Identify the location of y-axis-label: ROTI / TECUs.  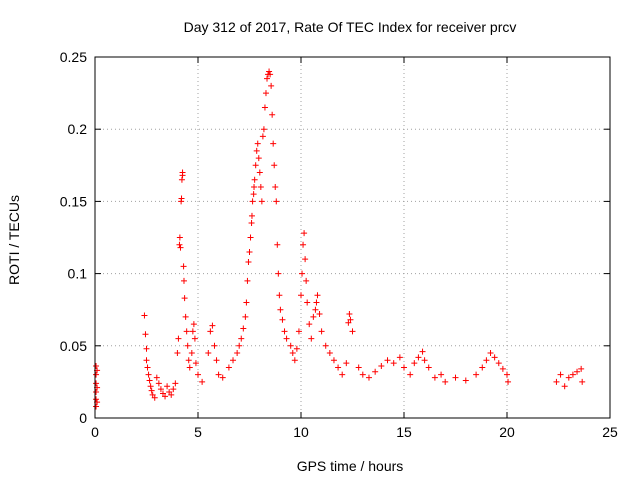
(14, 240).